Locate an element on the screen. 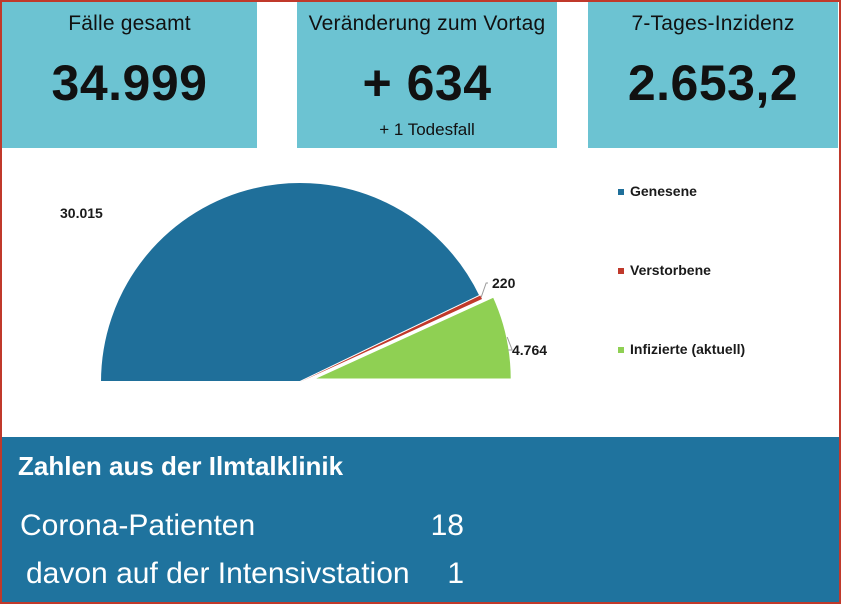 Image resolution: width=841 pixels, height=604 pixels. data-label-0: 30.015 is located at coordinates (81, 213).